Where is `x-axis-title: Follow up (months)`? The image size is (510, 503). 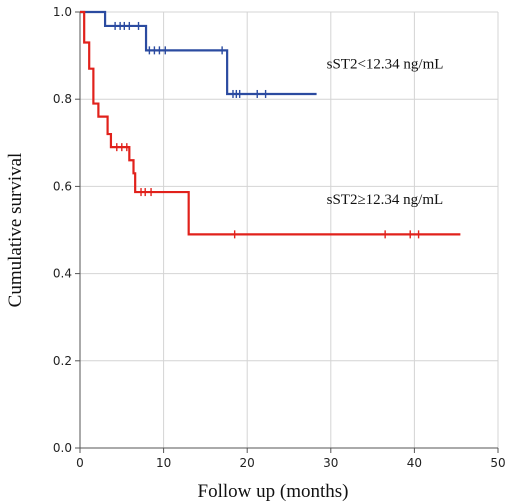 x-axis-title: Follow up (months) is located at coordinates (273, 491).